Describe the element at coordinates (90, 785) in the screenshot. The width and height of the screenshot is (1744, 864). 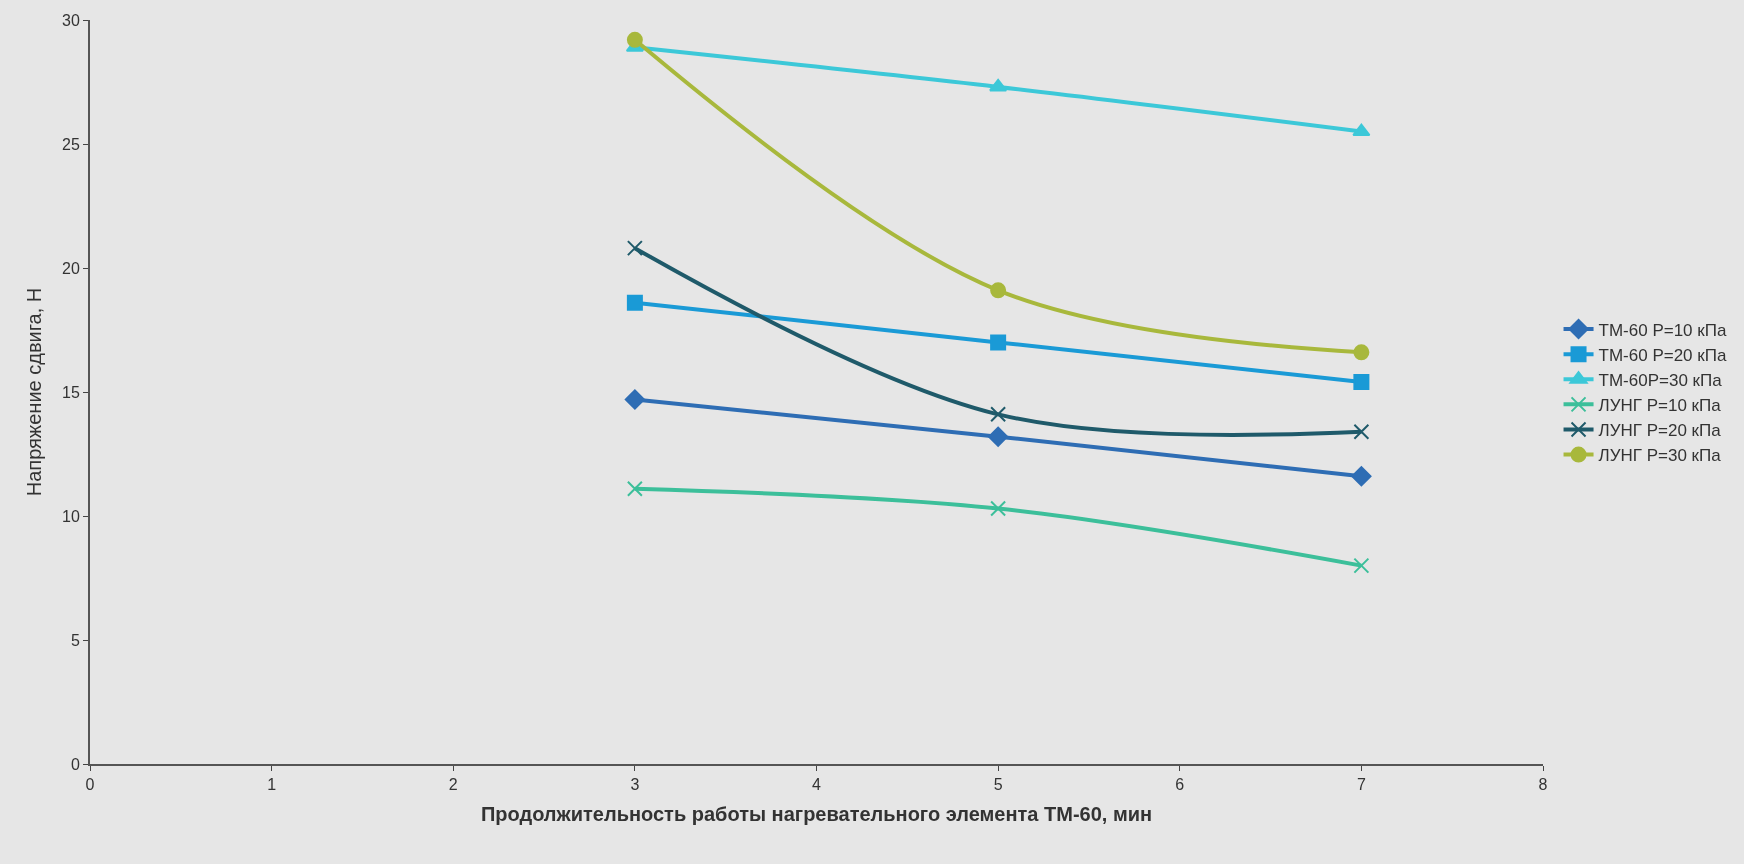
I see `x-tick-label: 0` at that location.